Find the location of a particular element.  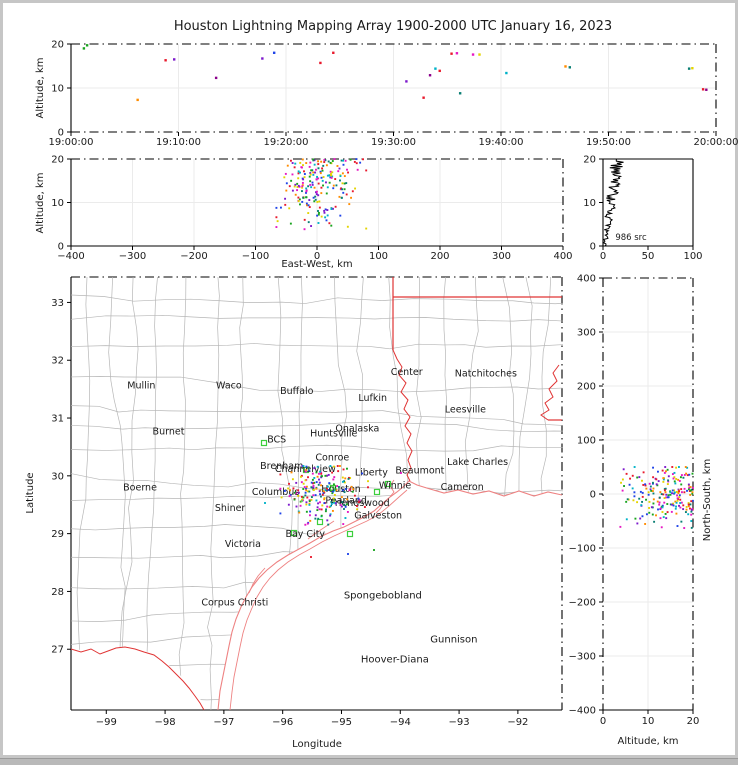

ns-xtick-label: 0 is located at coordinates (603, 721).